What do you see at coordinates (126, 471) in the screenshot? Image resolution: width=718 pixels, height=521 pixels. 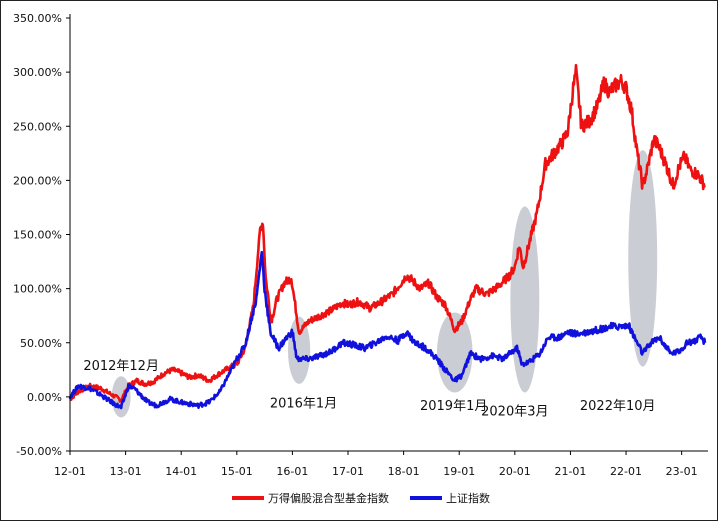 I see `x-tick-label: 13-01` at bounding box center [126, 471].